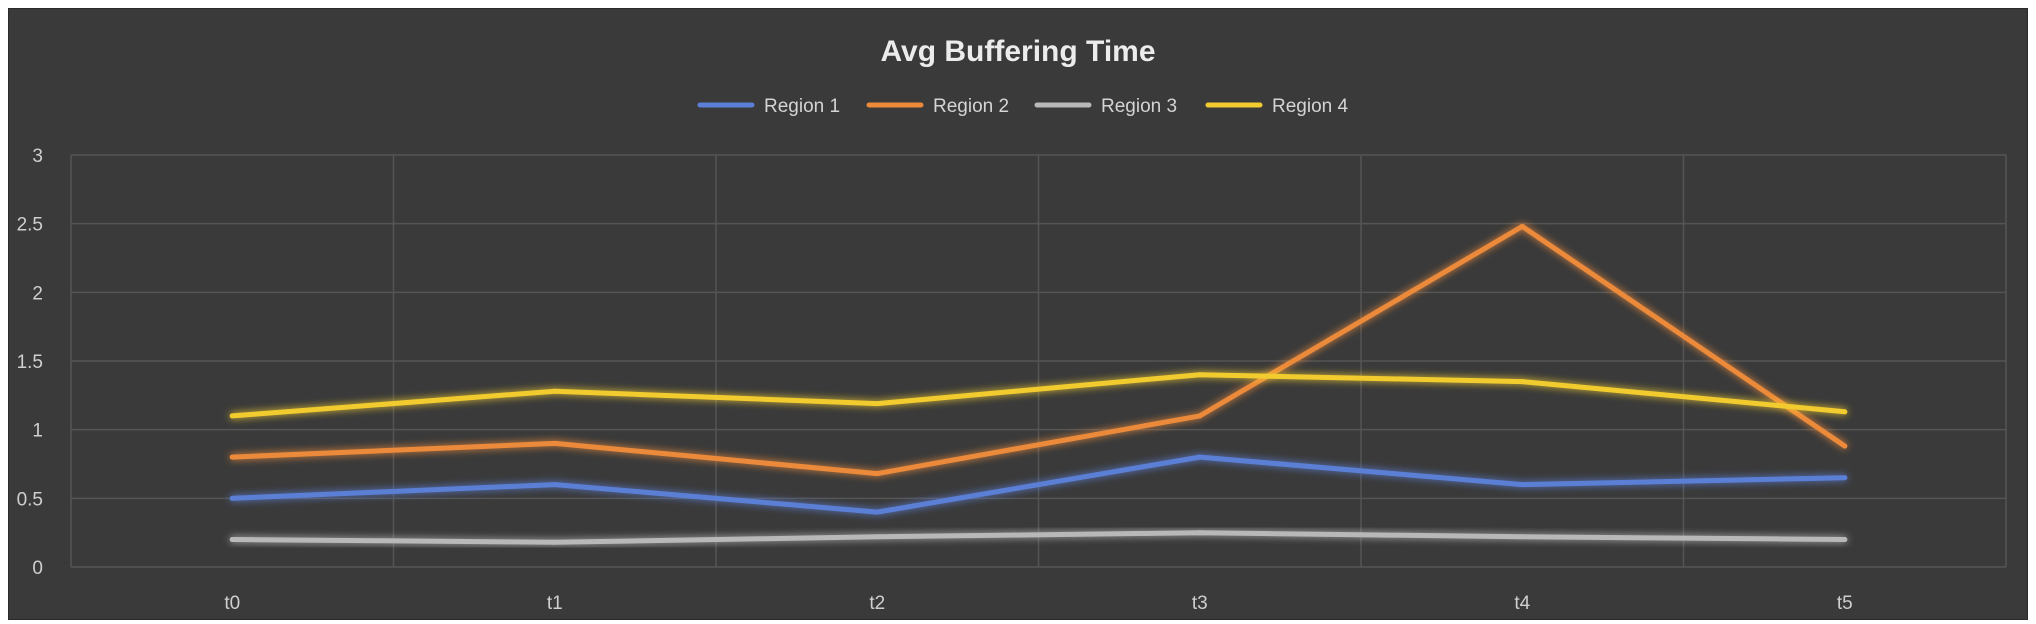 The image size is (2036, 624). Describe the element at coordinates (1017, 51) in the screenshot. I see `chart-title: Avg Buffering Time` at that location.